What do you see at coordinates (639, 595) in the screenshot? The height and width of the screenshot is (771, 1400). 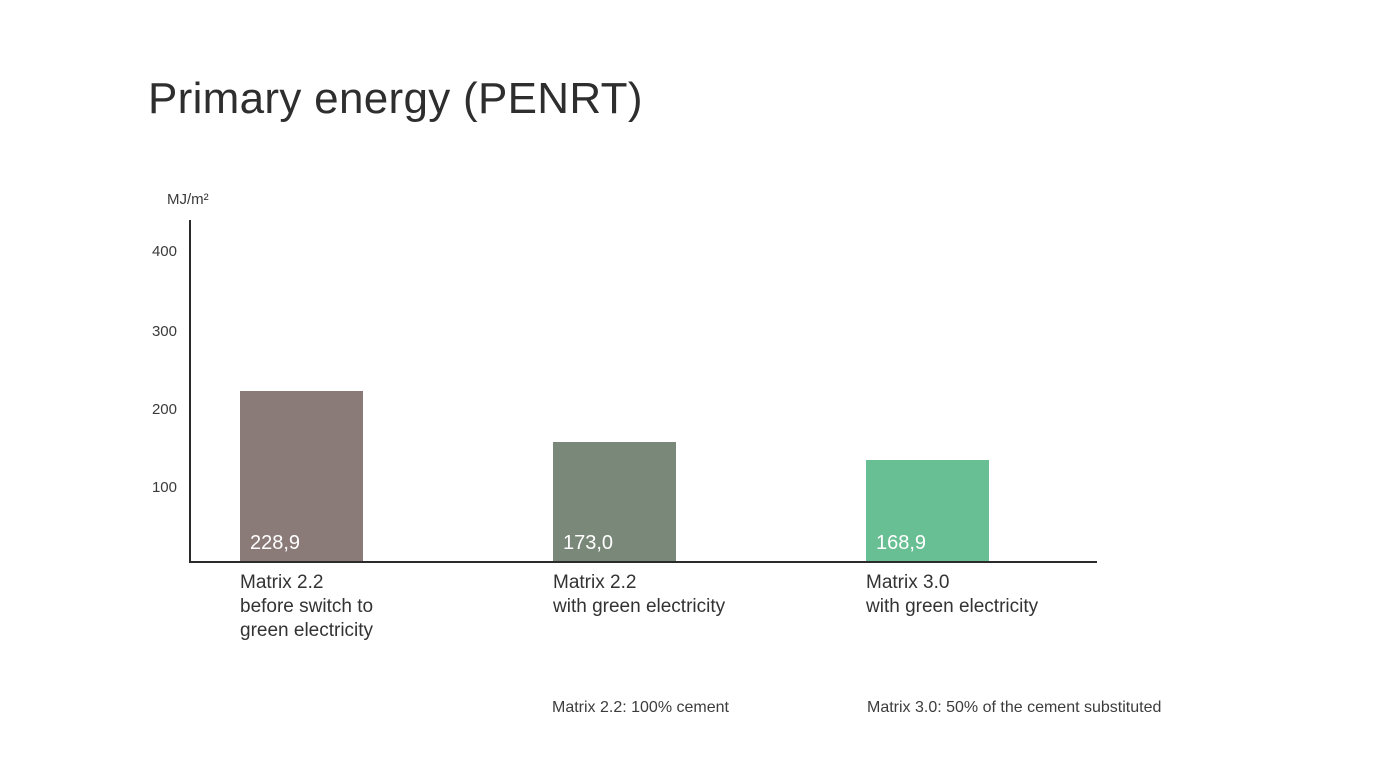 I see `category-label: Matrix 2.2 with green electricity` at bounding box center [639, 595].